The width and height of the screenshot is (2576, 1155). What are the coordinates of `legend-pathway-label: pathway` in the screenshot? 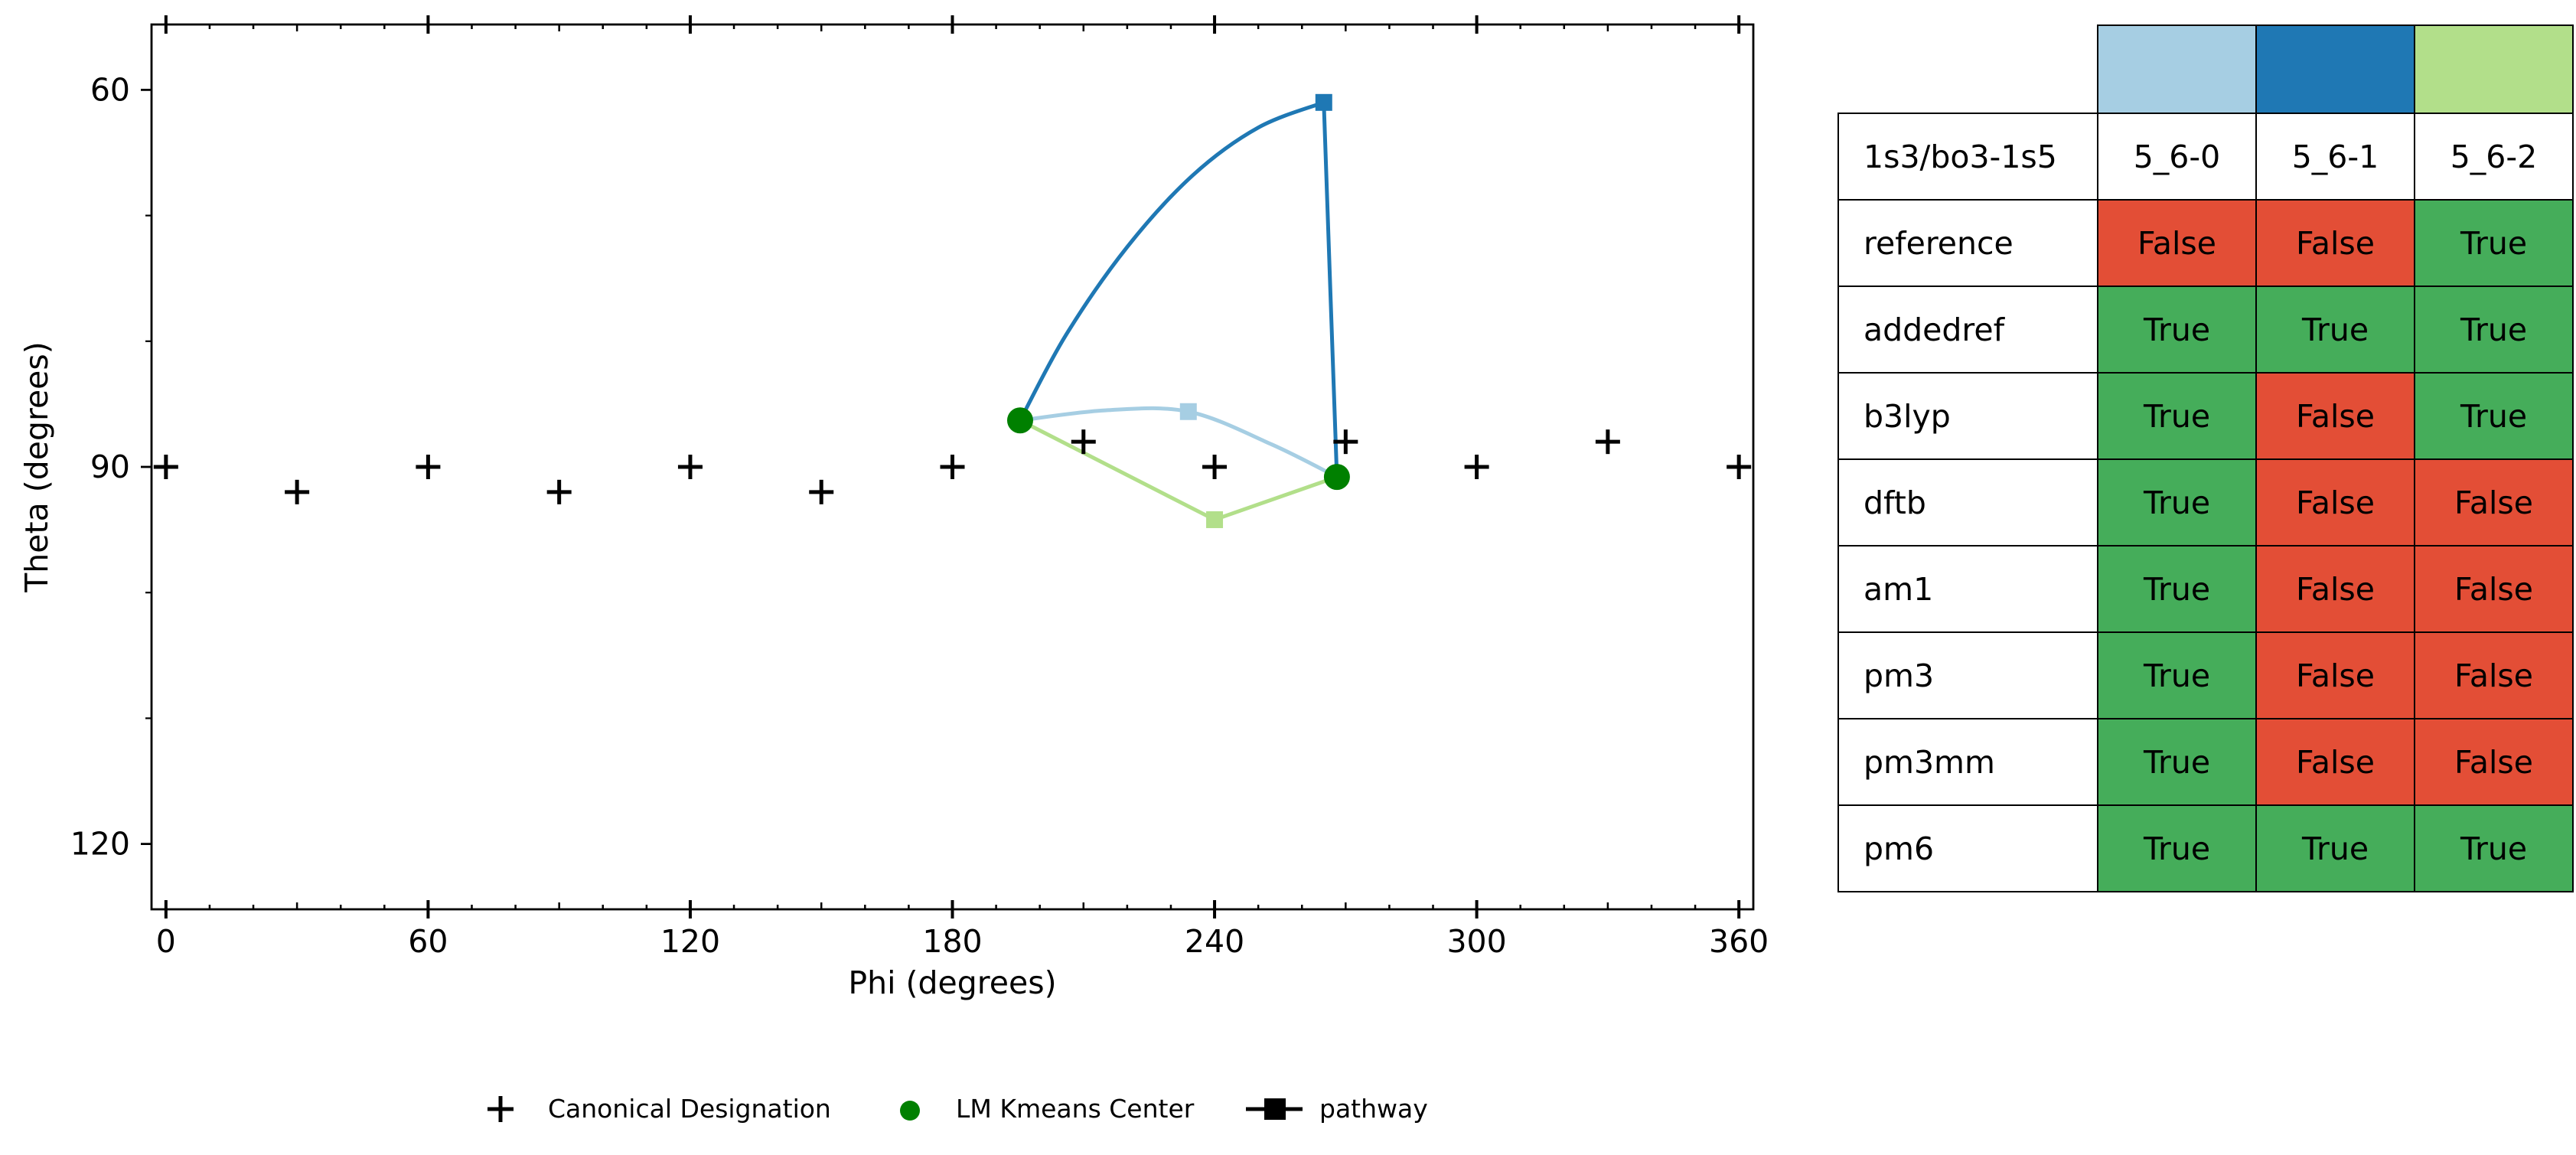 It's located at (1373, 1109).